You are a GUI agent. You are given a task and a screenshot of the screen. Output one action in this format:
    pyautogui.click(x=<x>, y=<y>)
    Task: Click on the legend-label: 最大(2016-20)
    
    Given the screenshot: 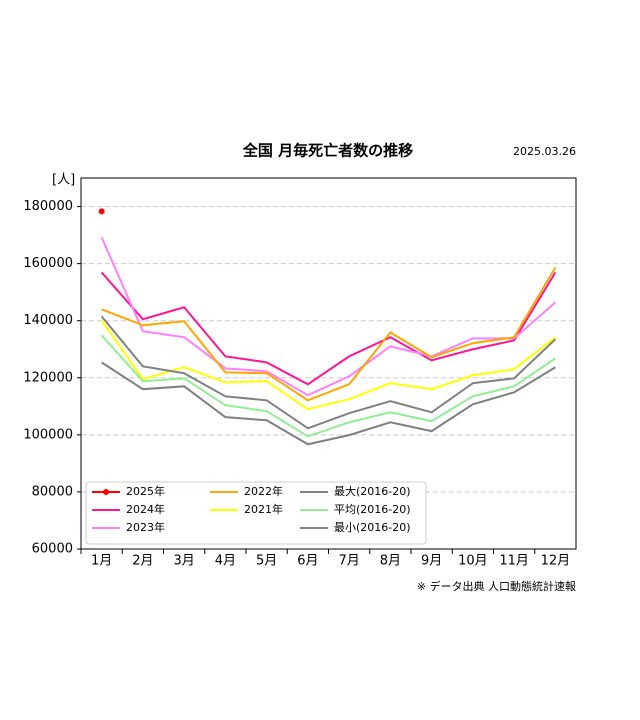 What is the action you would take?
    pyautogui.click(x=372, y=491)
    